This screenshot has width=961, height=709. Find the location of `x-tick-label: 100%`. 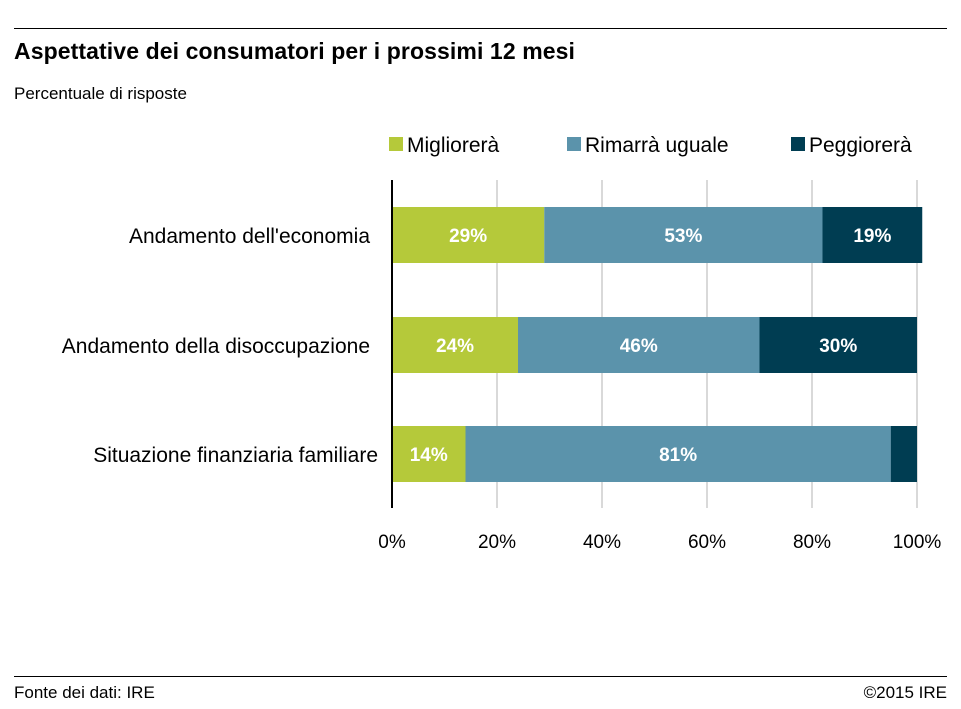

x-tick-label: 100% is located at coordinates (917, 542).